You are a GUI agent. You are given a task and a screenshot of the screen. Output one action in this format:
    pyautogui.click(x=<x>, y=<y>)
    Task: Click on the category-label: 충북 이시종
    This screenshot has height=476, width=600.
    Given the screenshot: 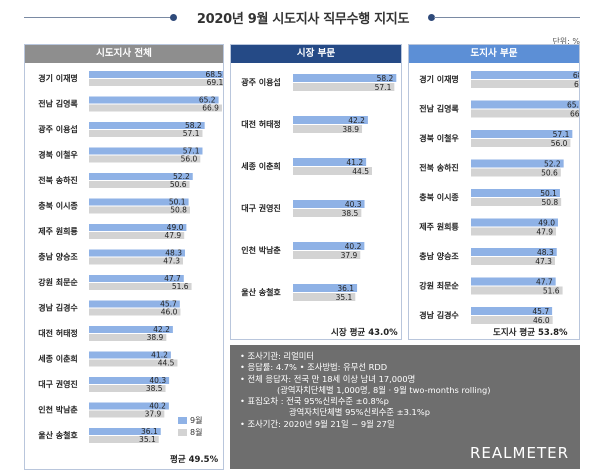 What is the action you would take?
    pyautogui.click(x=58, y=206)
    